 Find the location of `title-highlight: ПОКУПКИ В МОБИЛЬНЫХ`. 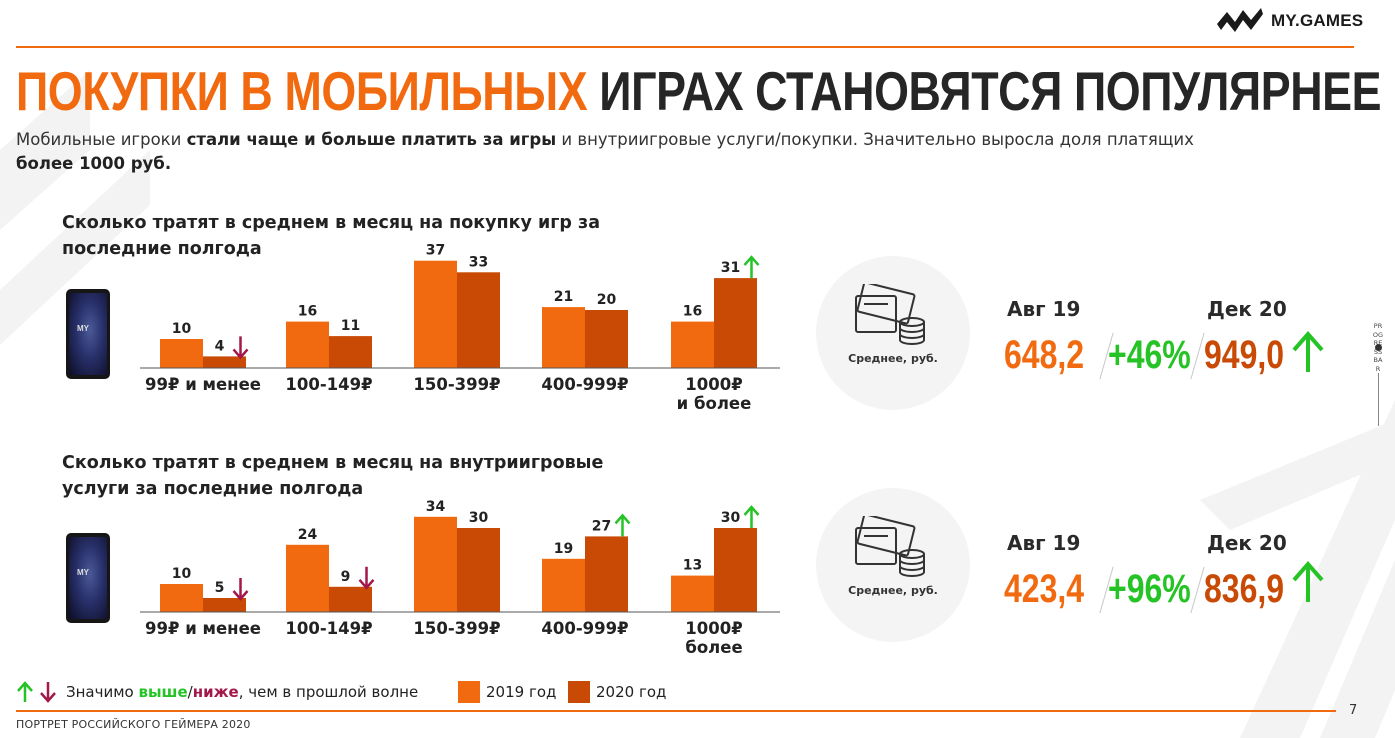

title-highlight: ПОКУПКИ В МОБИЛЬНЫХ is located at coordinates (302, 91).